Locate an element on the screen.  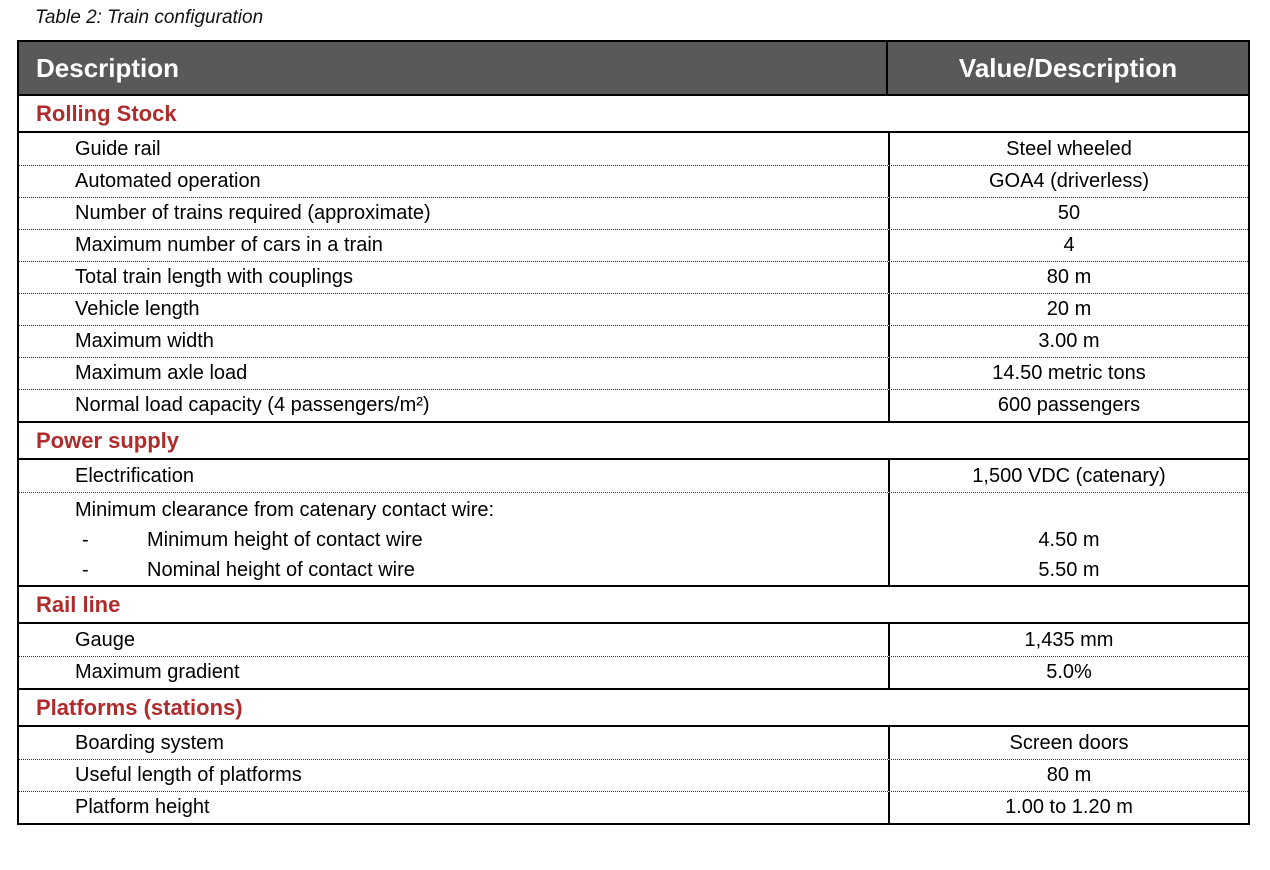
row-value: 50 is located at coordinates (1068, 213).